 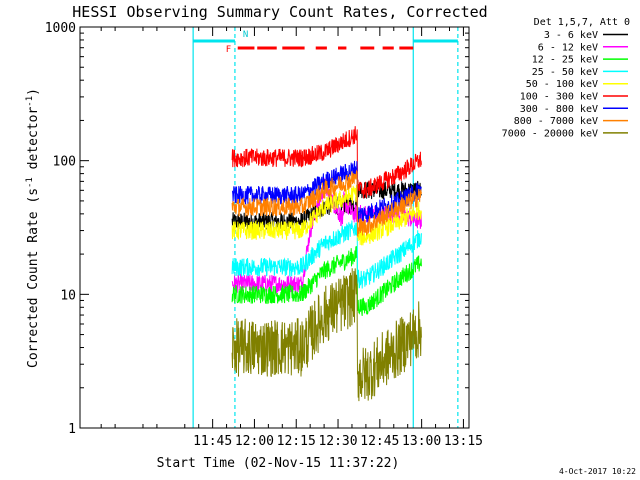 What do you see at coordinates (228, 50) in the screenshot?
I see `flag-label: F` at bounding box center [228, 50].